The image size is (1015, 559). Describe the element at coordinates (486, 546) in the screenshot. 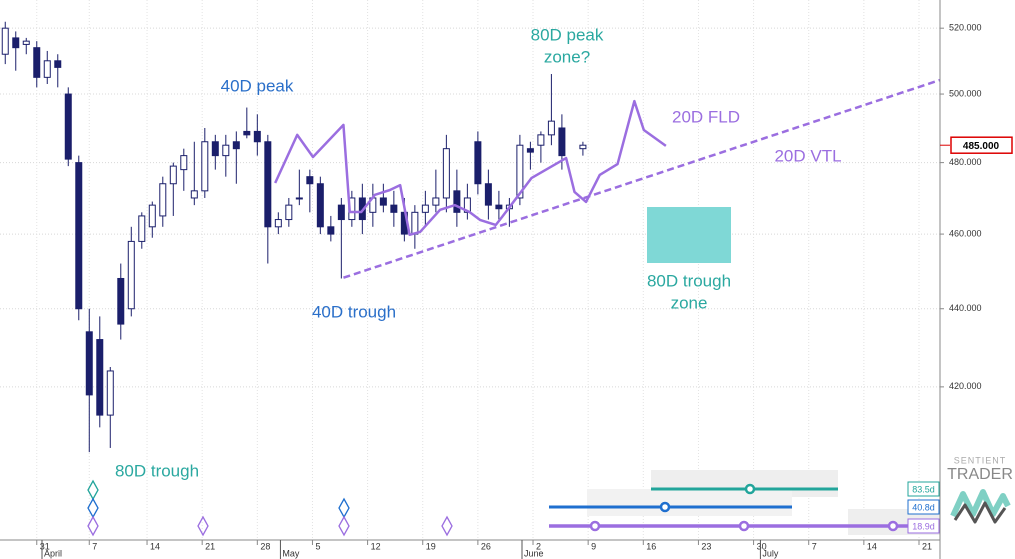

I see `x-tick-label: 26` at that location.